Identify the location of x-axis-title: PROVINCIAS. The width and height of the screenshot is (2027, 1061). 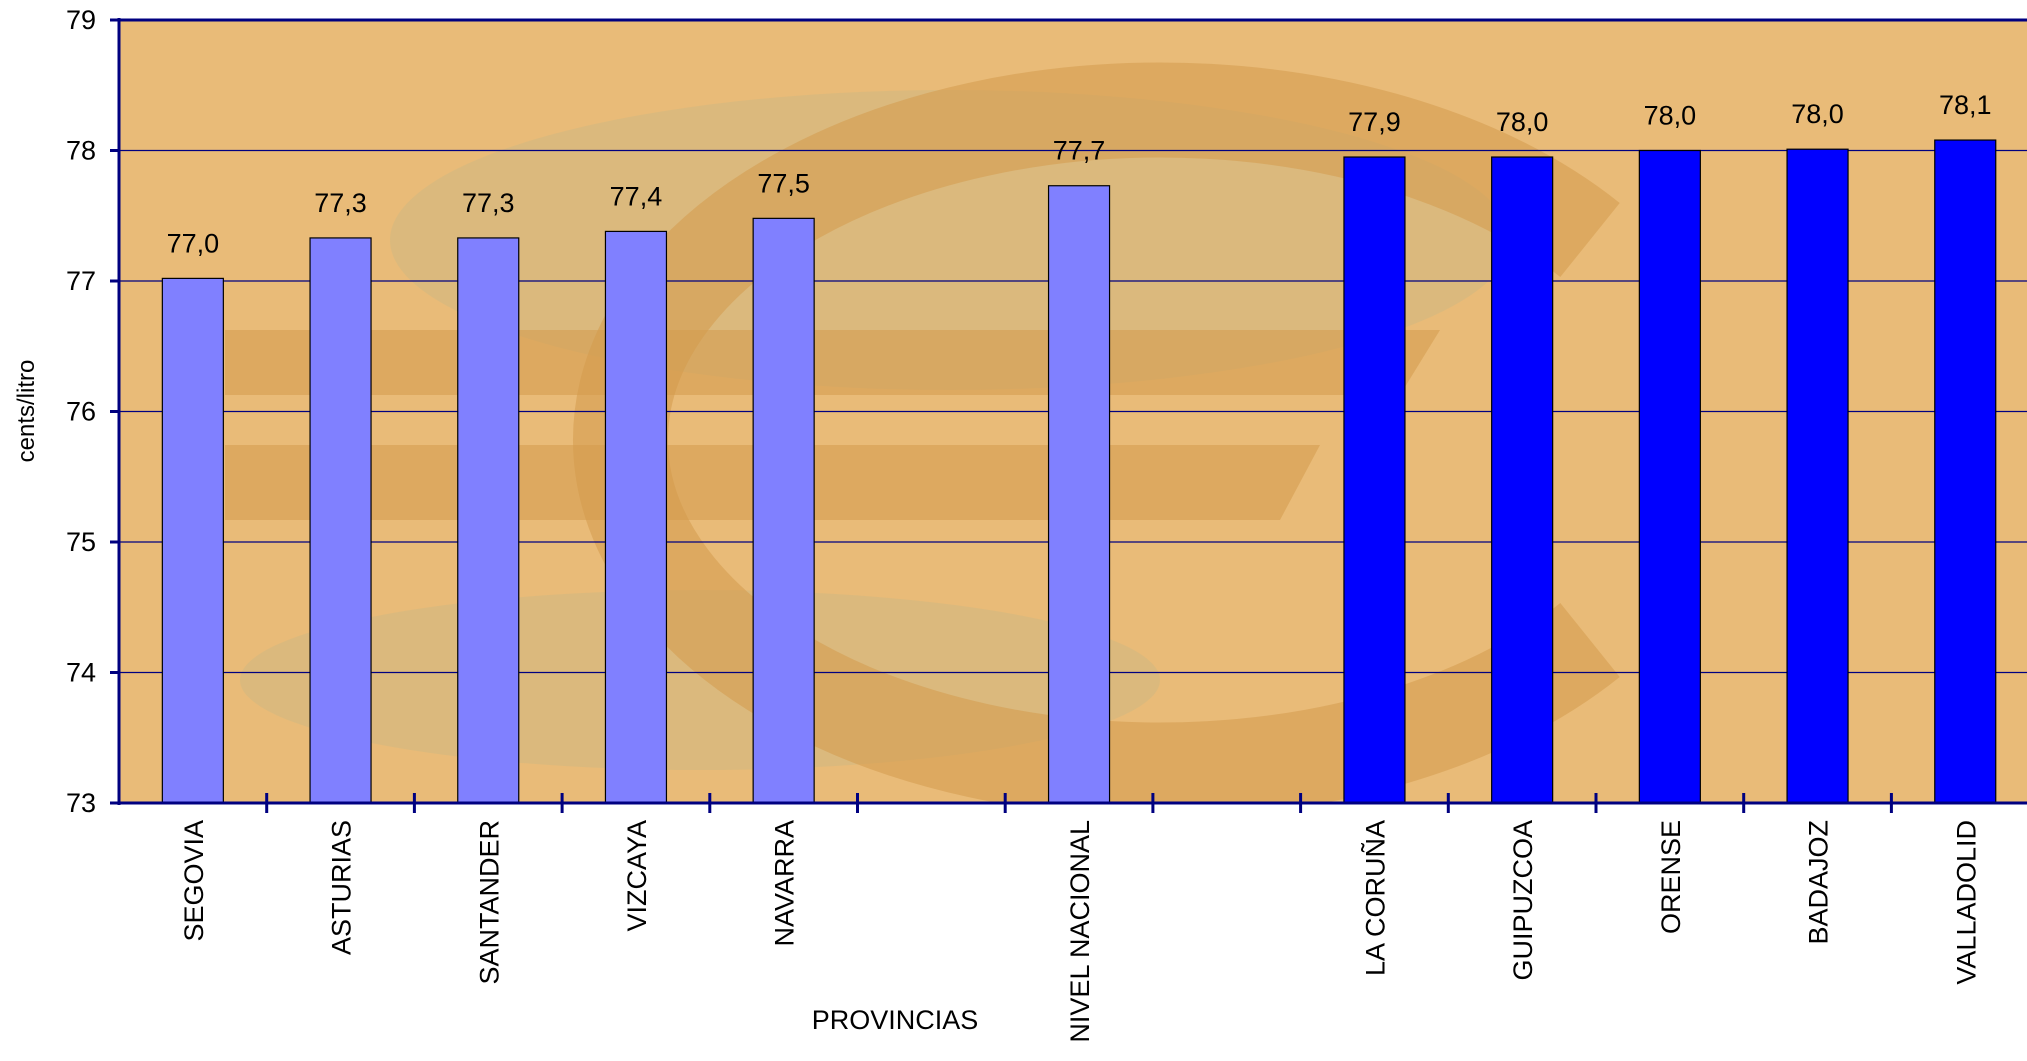
(895, 1020).